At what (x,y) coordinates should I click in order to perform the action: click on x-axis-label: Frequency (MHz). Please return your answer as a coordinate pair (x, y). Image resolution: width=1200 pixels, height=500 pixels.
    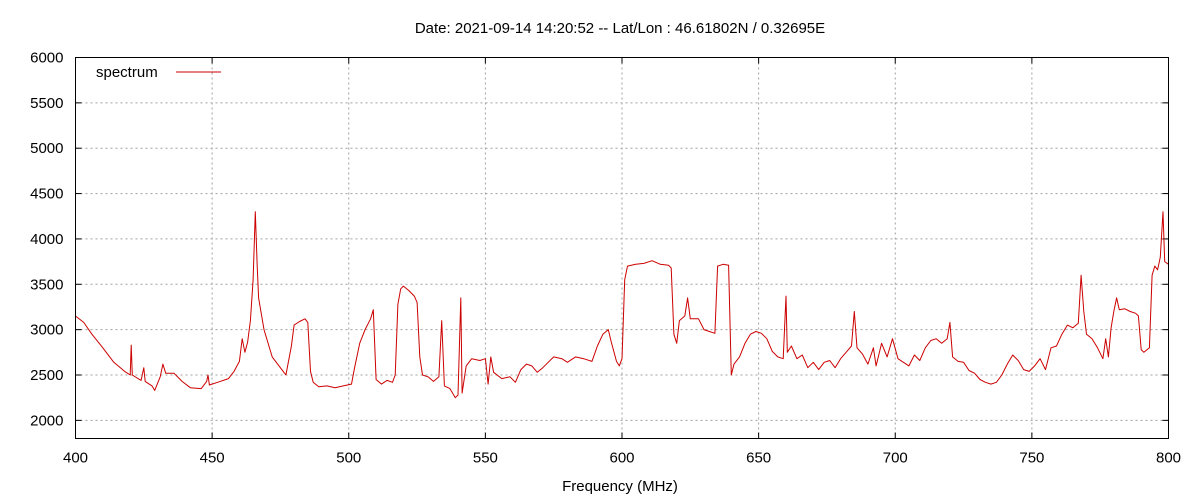
    Looking at the image, I should click on (620, 486).